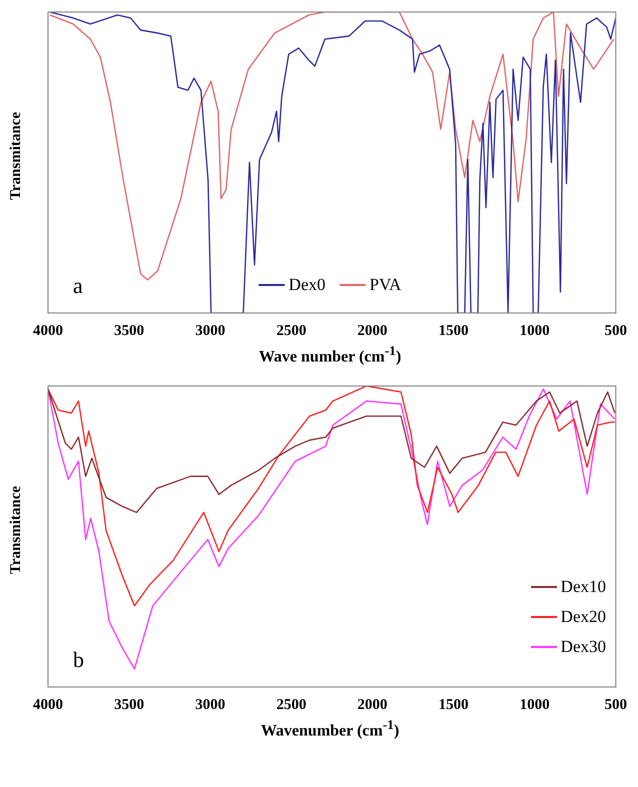  What do you see at coordinates (330, 729) in the screenshot?
I see `x-axis-title: Wavenumber (cm$^{-1}$)` at bounding box center [330, 729].